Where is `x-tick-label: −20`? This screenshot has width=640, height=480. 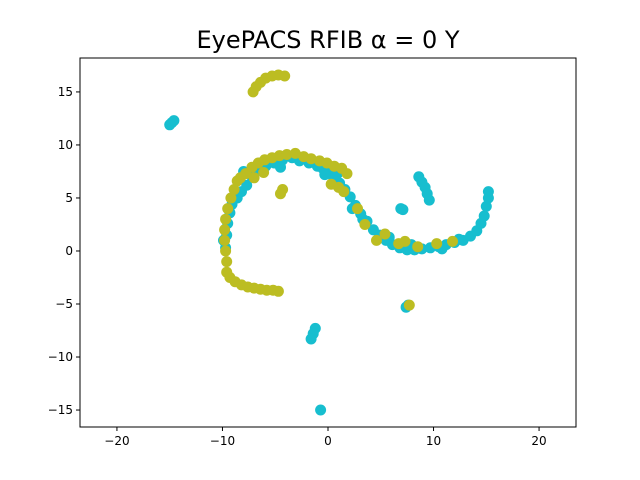 x-tick-label: −20 is located at coordinates (116, 441).